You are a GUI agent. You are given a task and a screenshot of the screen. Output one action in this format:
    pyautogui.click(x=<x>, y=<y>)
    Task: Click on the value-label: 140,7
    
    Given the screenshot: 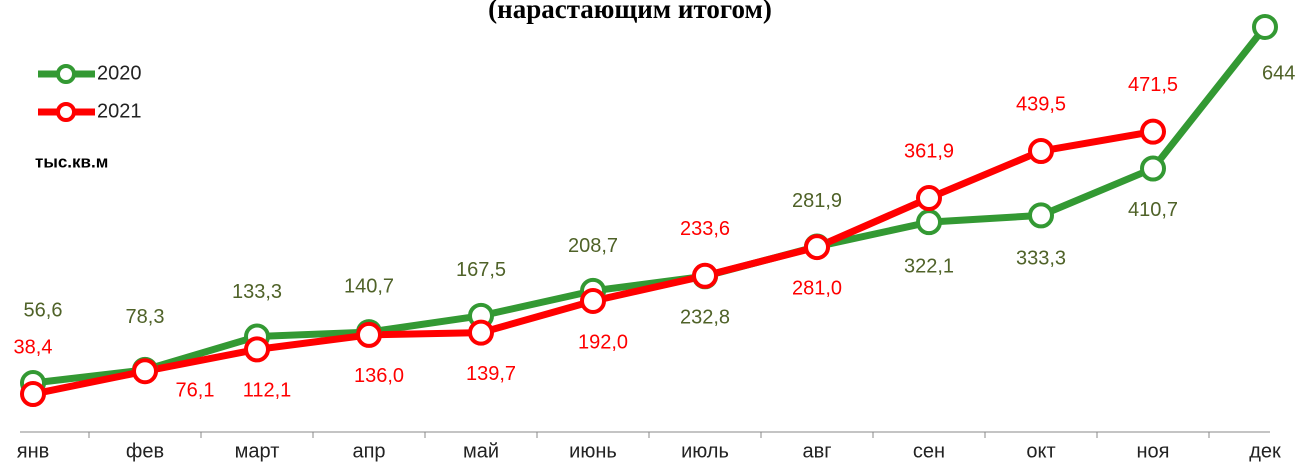 What is the action you would take?
    pyautogui.click(x=369, y=286)
    